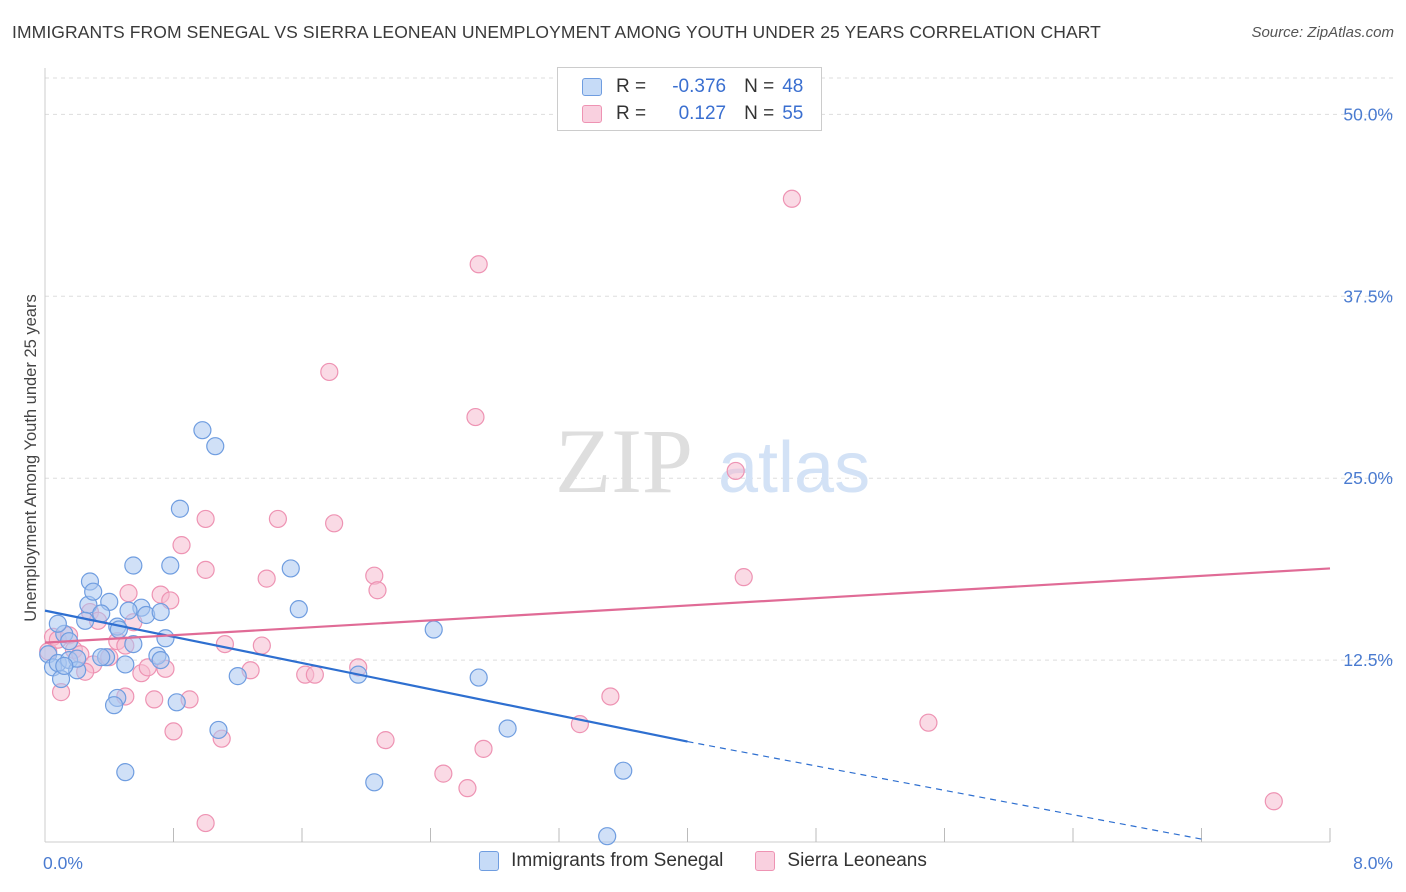 The height and width of the screenshot is (892, 1406). Describe the element at coordinates (793, 86) in the screenshot. I see `legend-n-value-senegal: 48` at that location.